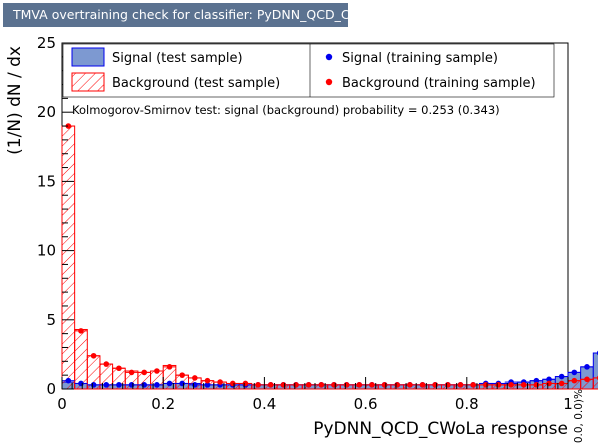 Image resolution: width=598 pixels, height=443 pixels. I want to click on y-axis-title: (1/N) dN / dx, so click(15, 100).